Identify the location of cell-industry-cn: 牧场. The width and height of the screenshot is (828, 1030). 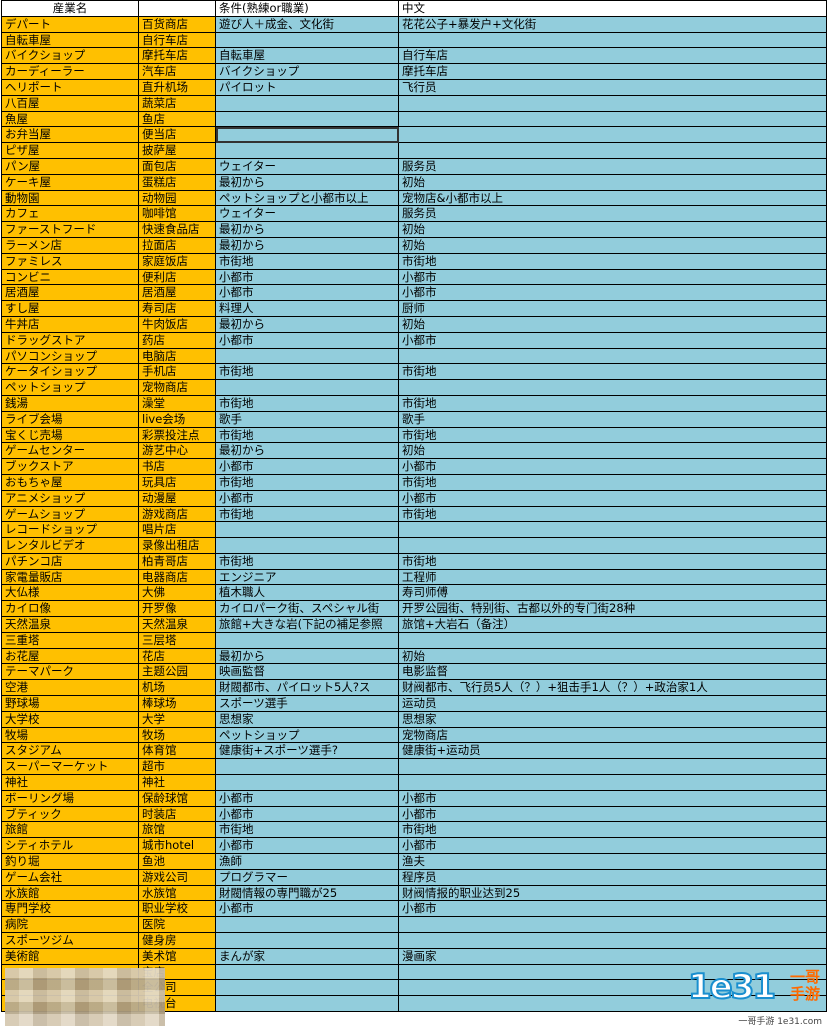
(177, 735).